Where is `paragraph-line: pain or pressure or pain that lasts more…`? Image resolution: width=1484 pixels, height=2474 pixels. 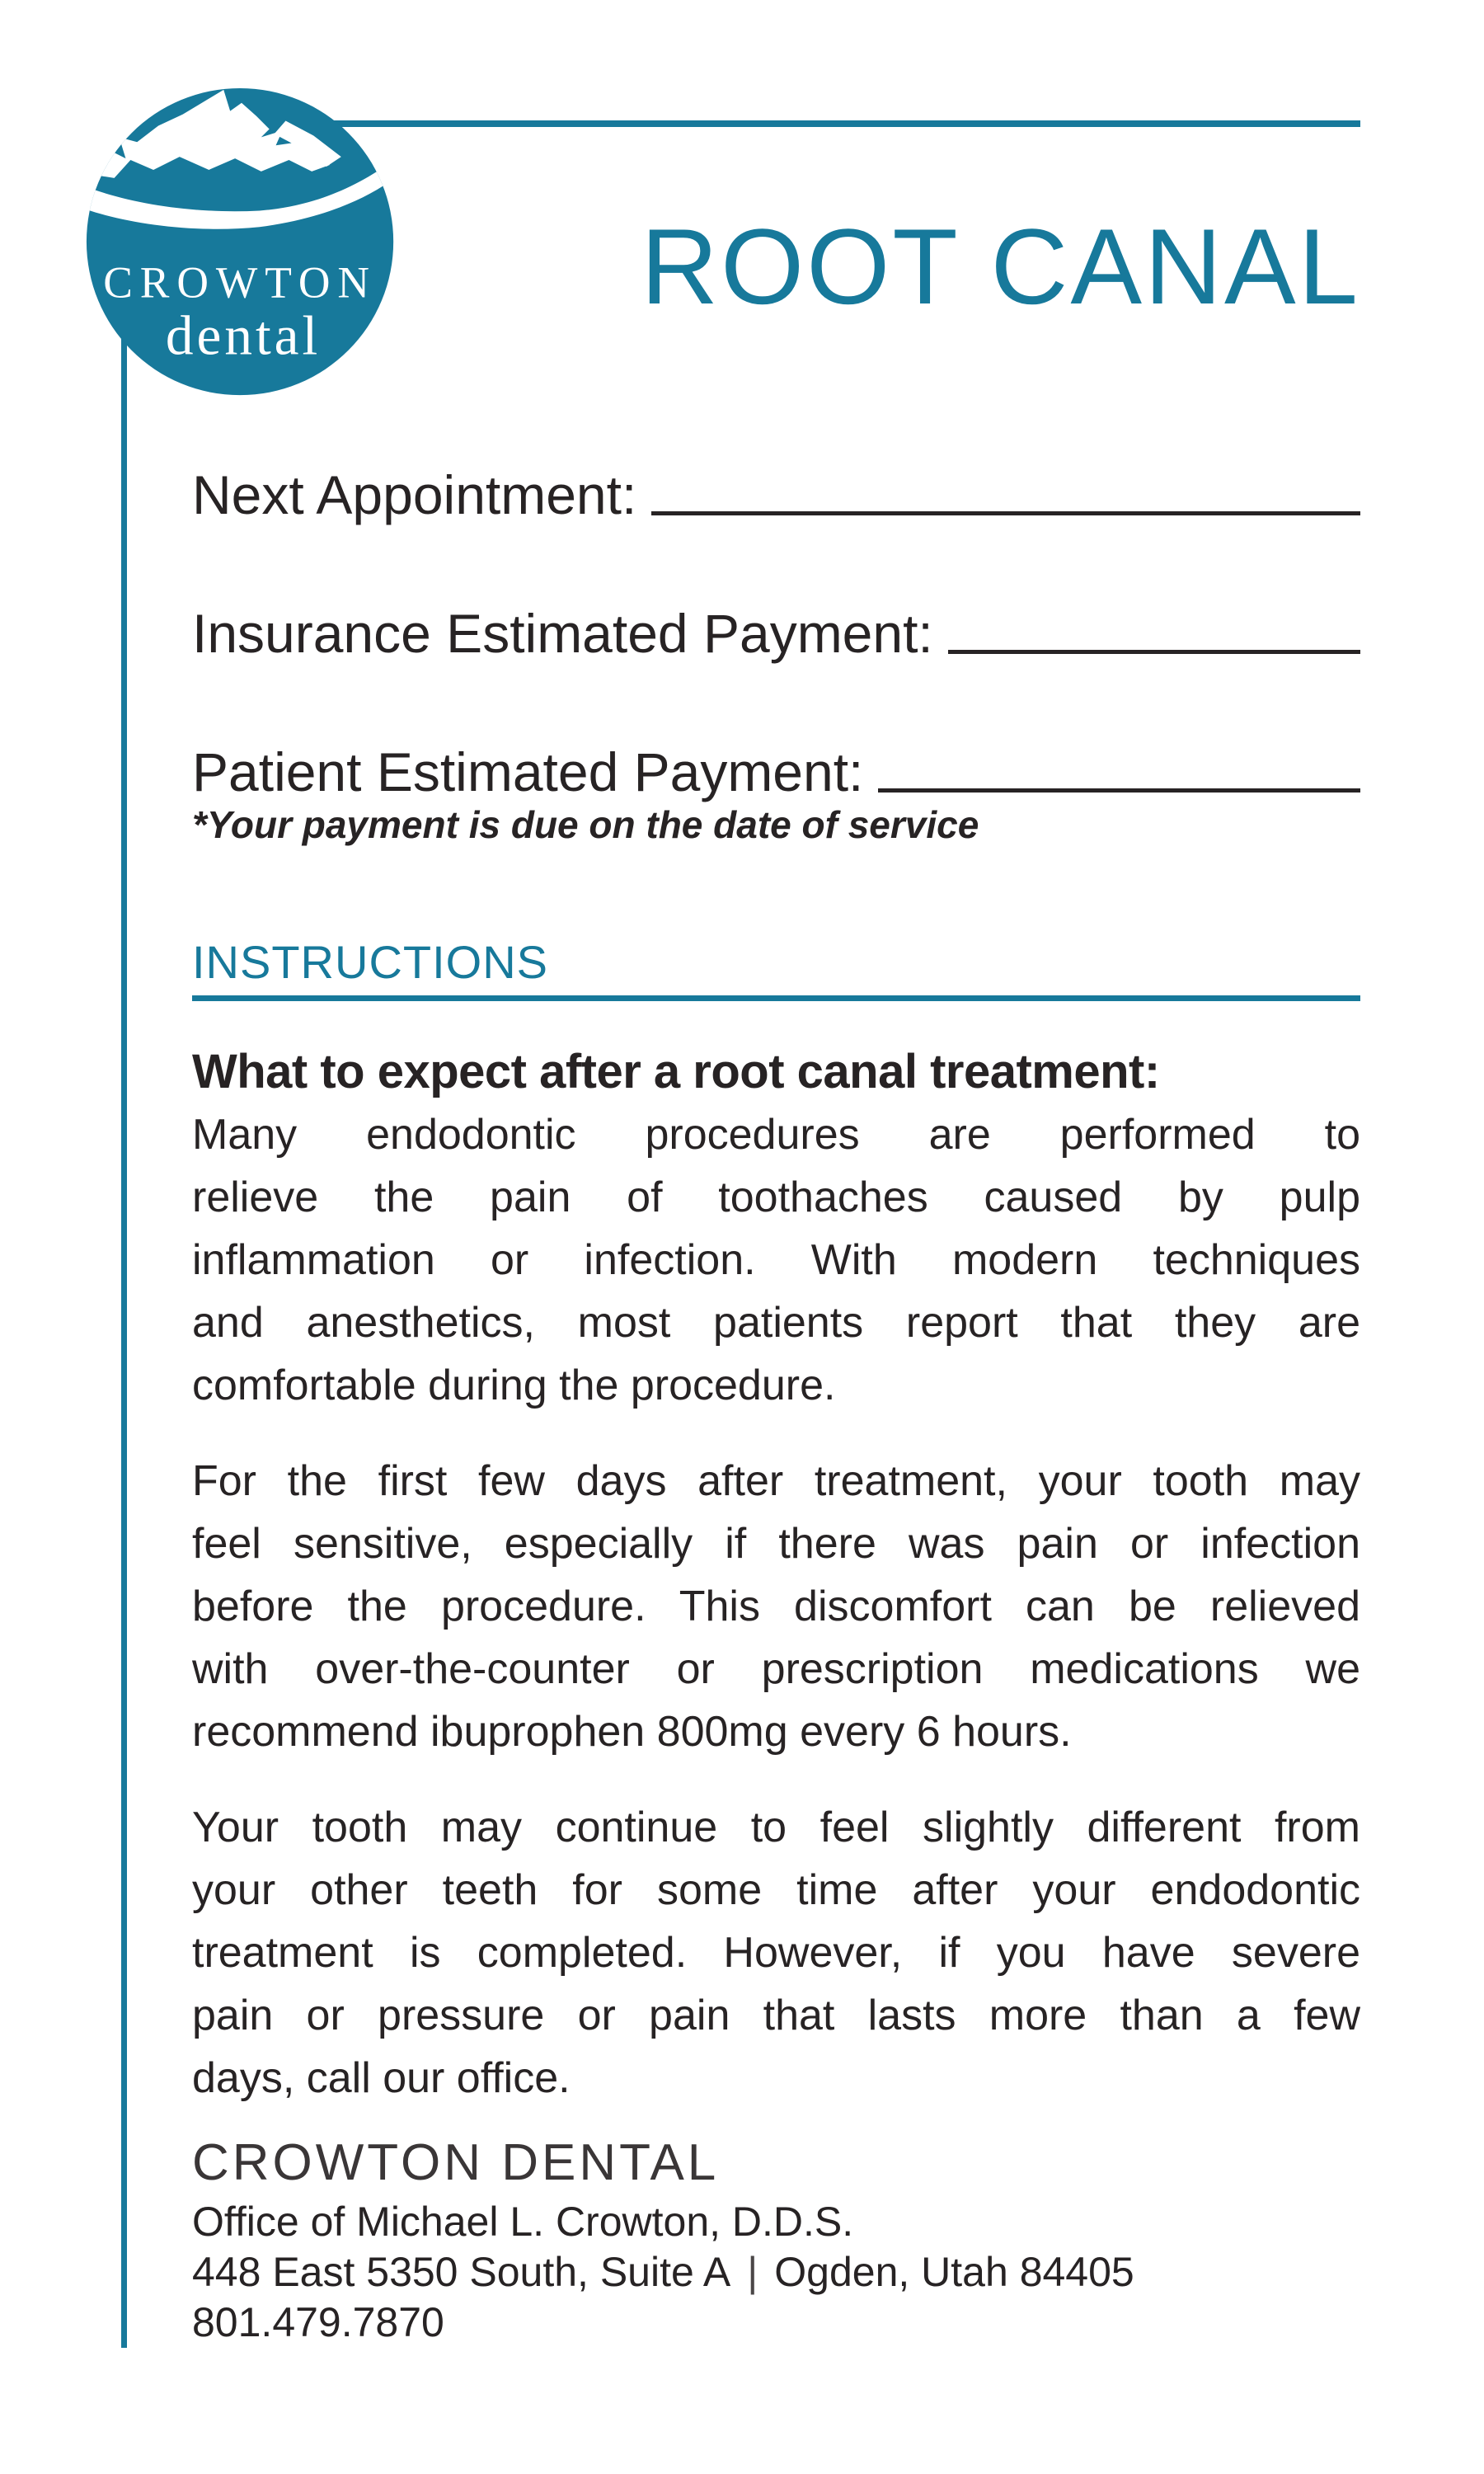 paragraph-line: pain or pressure or pain that lasts more… is located at coordinates (776, 2015).